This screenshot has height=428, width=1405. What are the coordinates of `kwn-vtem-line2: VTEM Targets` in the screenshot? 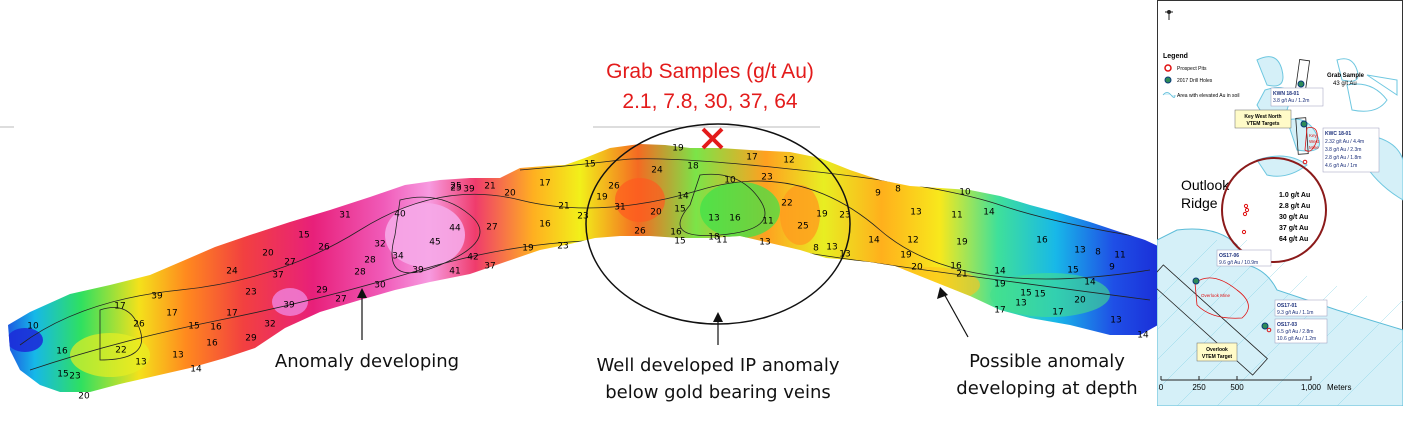 It's located at (1263, 124).